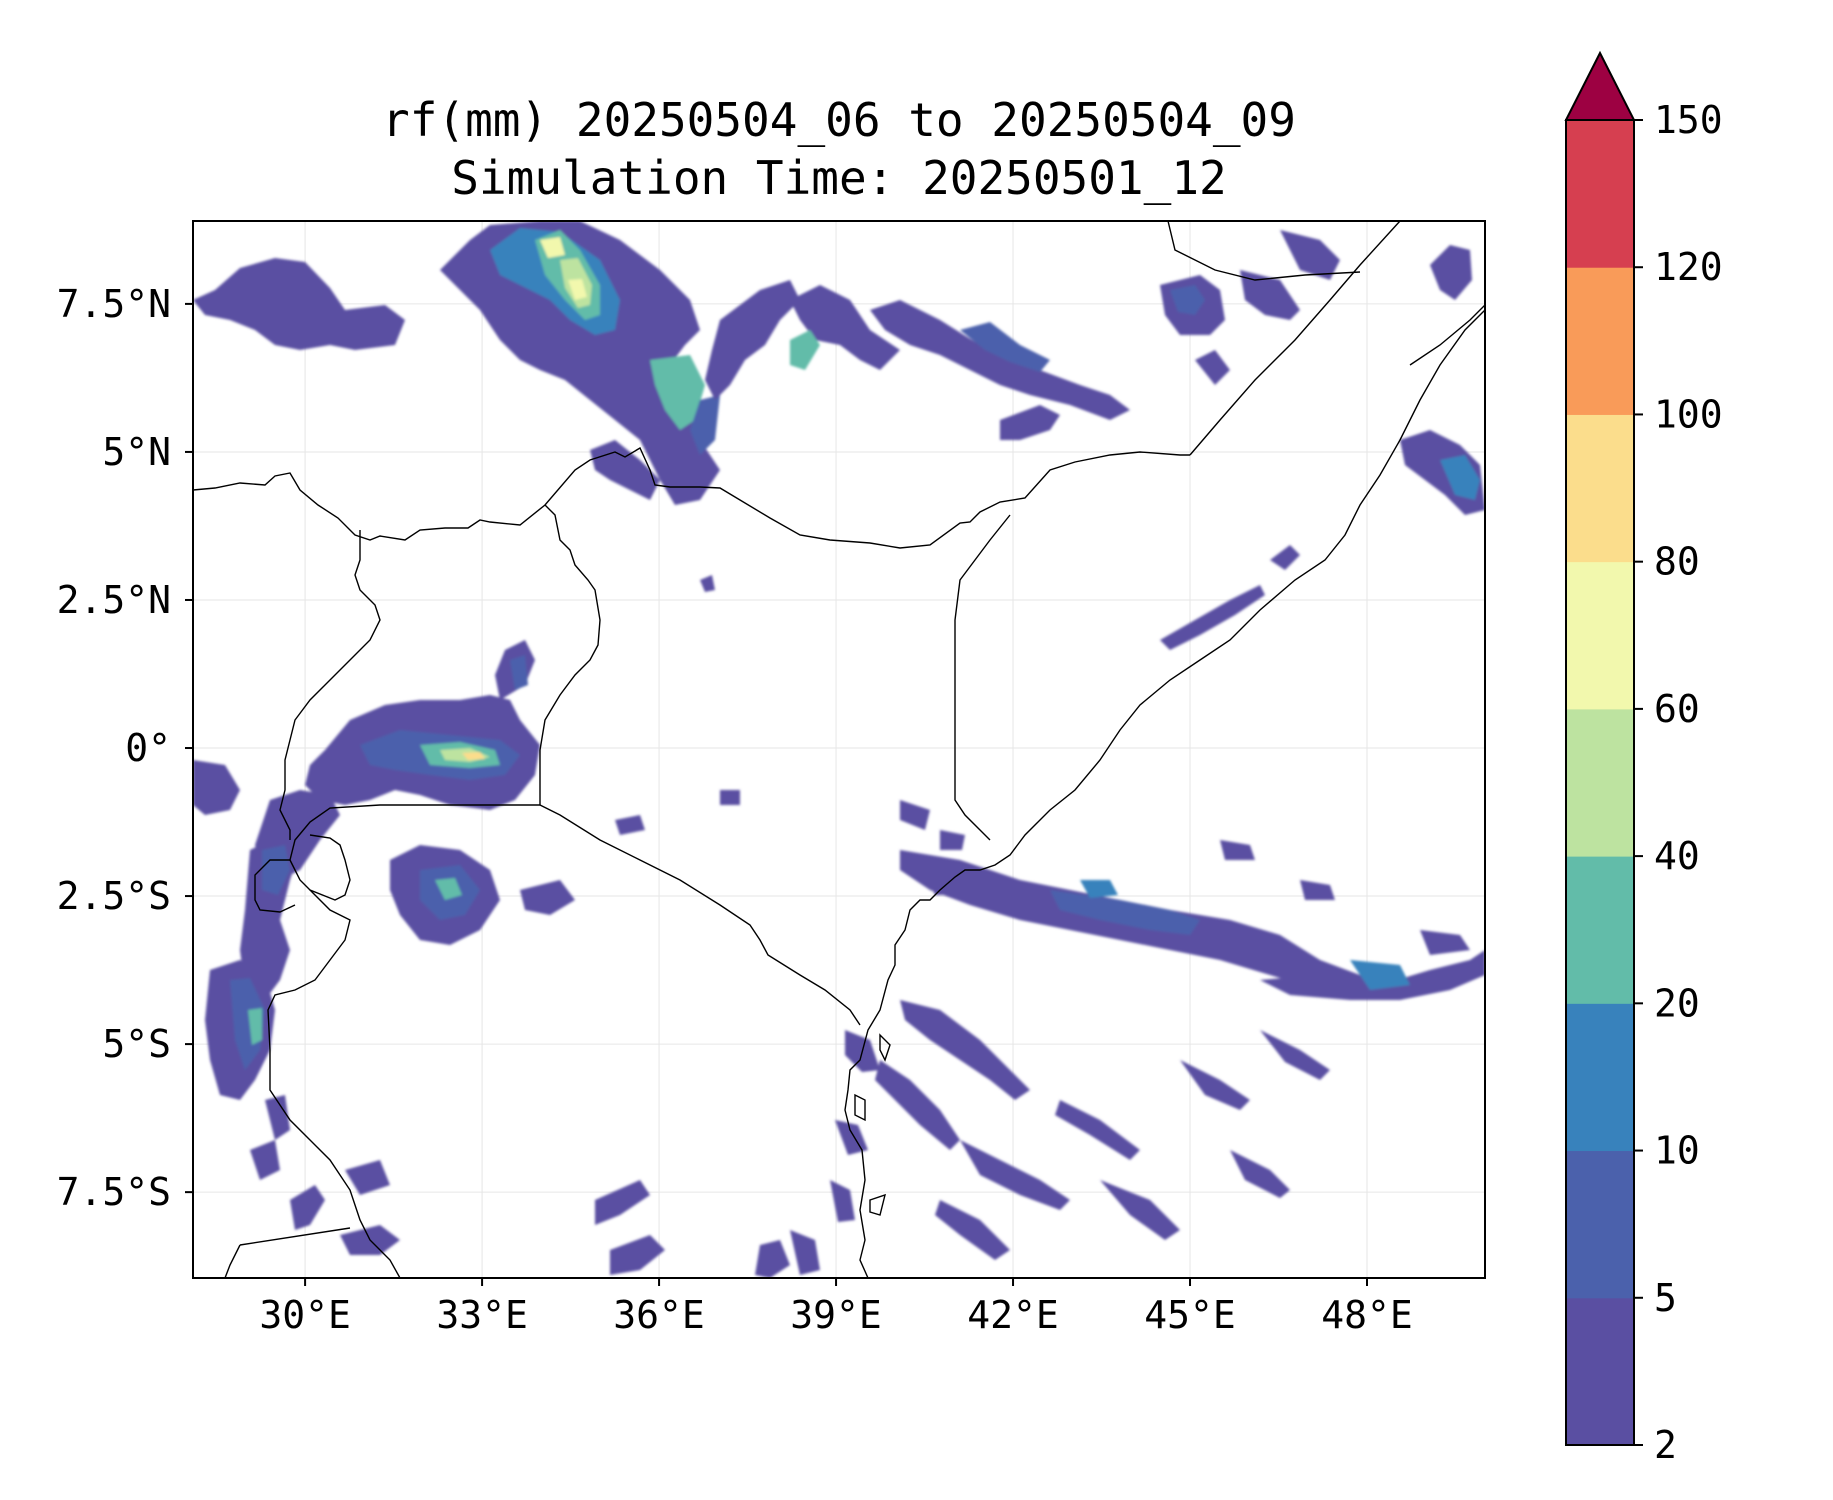 The width and height of the screenshot is (1833, 1500). What do you see at coordinates (1677, 856) in the screenshot?
I see `colorbar-tick-label: 40` at bounding box center [1677, 856].